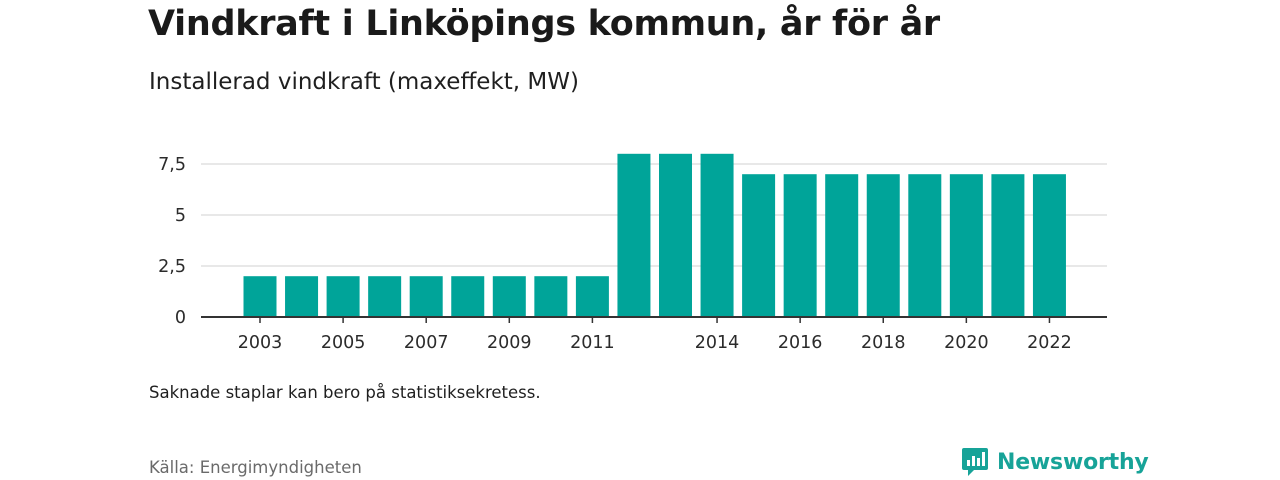 This screenshot has width=1280, height=480. I want to click on bar-2021, so click(1008, 245).